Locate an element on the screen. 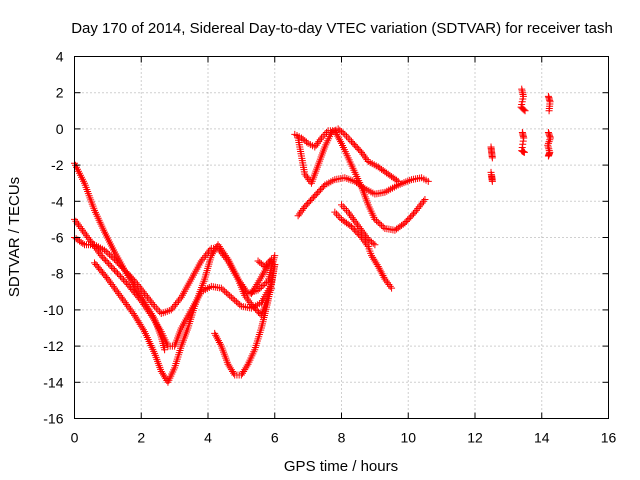  y-tick-labels: -16 -14 -12 -10 -8 -6 -4 -2 0 2 4 is located at coordinates (53, 238).